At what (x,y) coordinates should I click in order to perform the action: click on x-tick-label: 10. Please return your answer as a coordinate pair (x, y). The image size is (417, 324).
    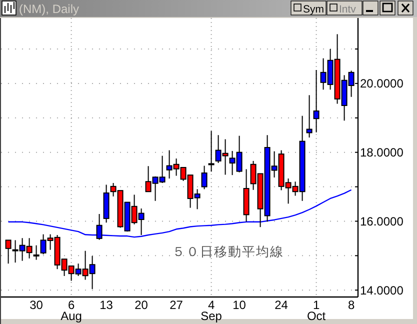
    Looking at the image, I should click on (239, 305).